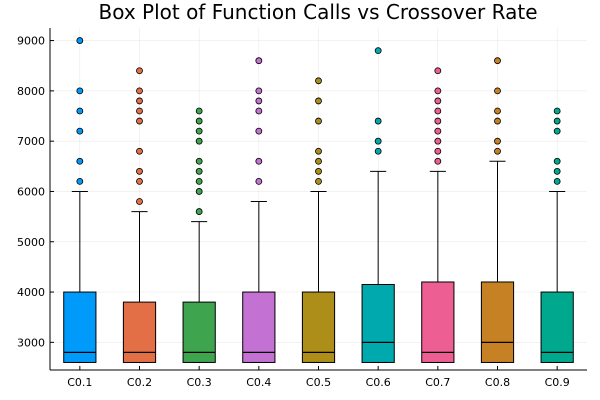 The height and width of the screenshot is (400, 600). What do you see at coordinates (80, 200) in the screenshot?
I see `box-group-C0.1` at bounding box center [80, 200].